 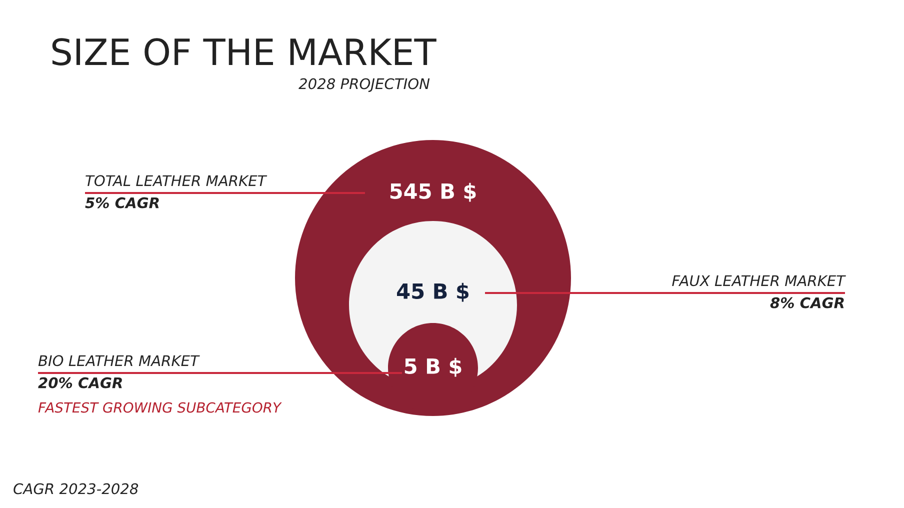 I want to click on data-label: 45 B $, so click(x=433, y=292).